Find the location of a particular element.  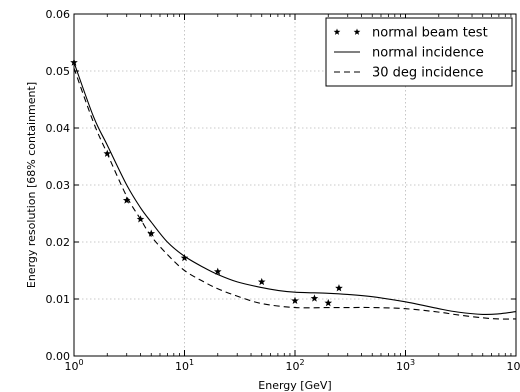

y-tick-label: 0.04 is located at coordinates (58, 128).